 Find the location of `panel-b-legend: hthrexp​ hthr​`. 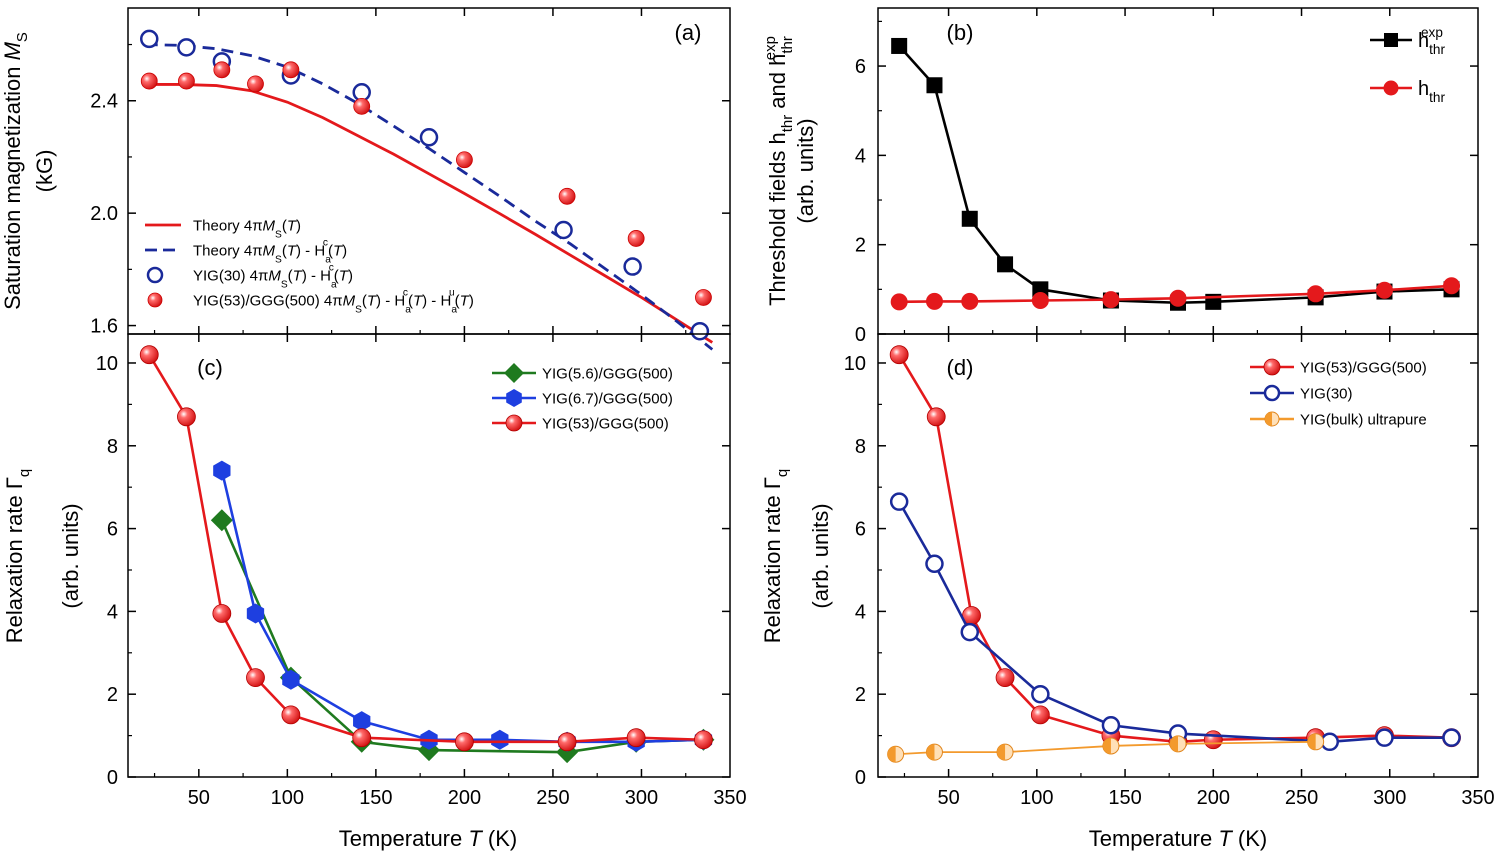

panel-b-legend: hthrexp​ hthr​ is located at coordinates (1407, 65).